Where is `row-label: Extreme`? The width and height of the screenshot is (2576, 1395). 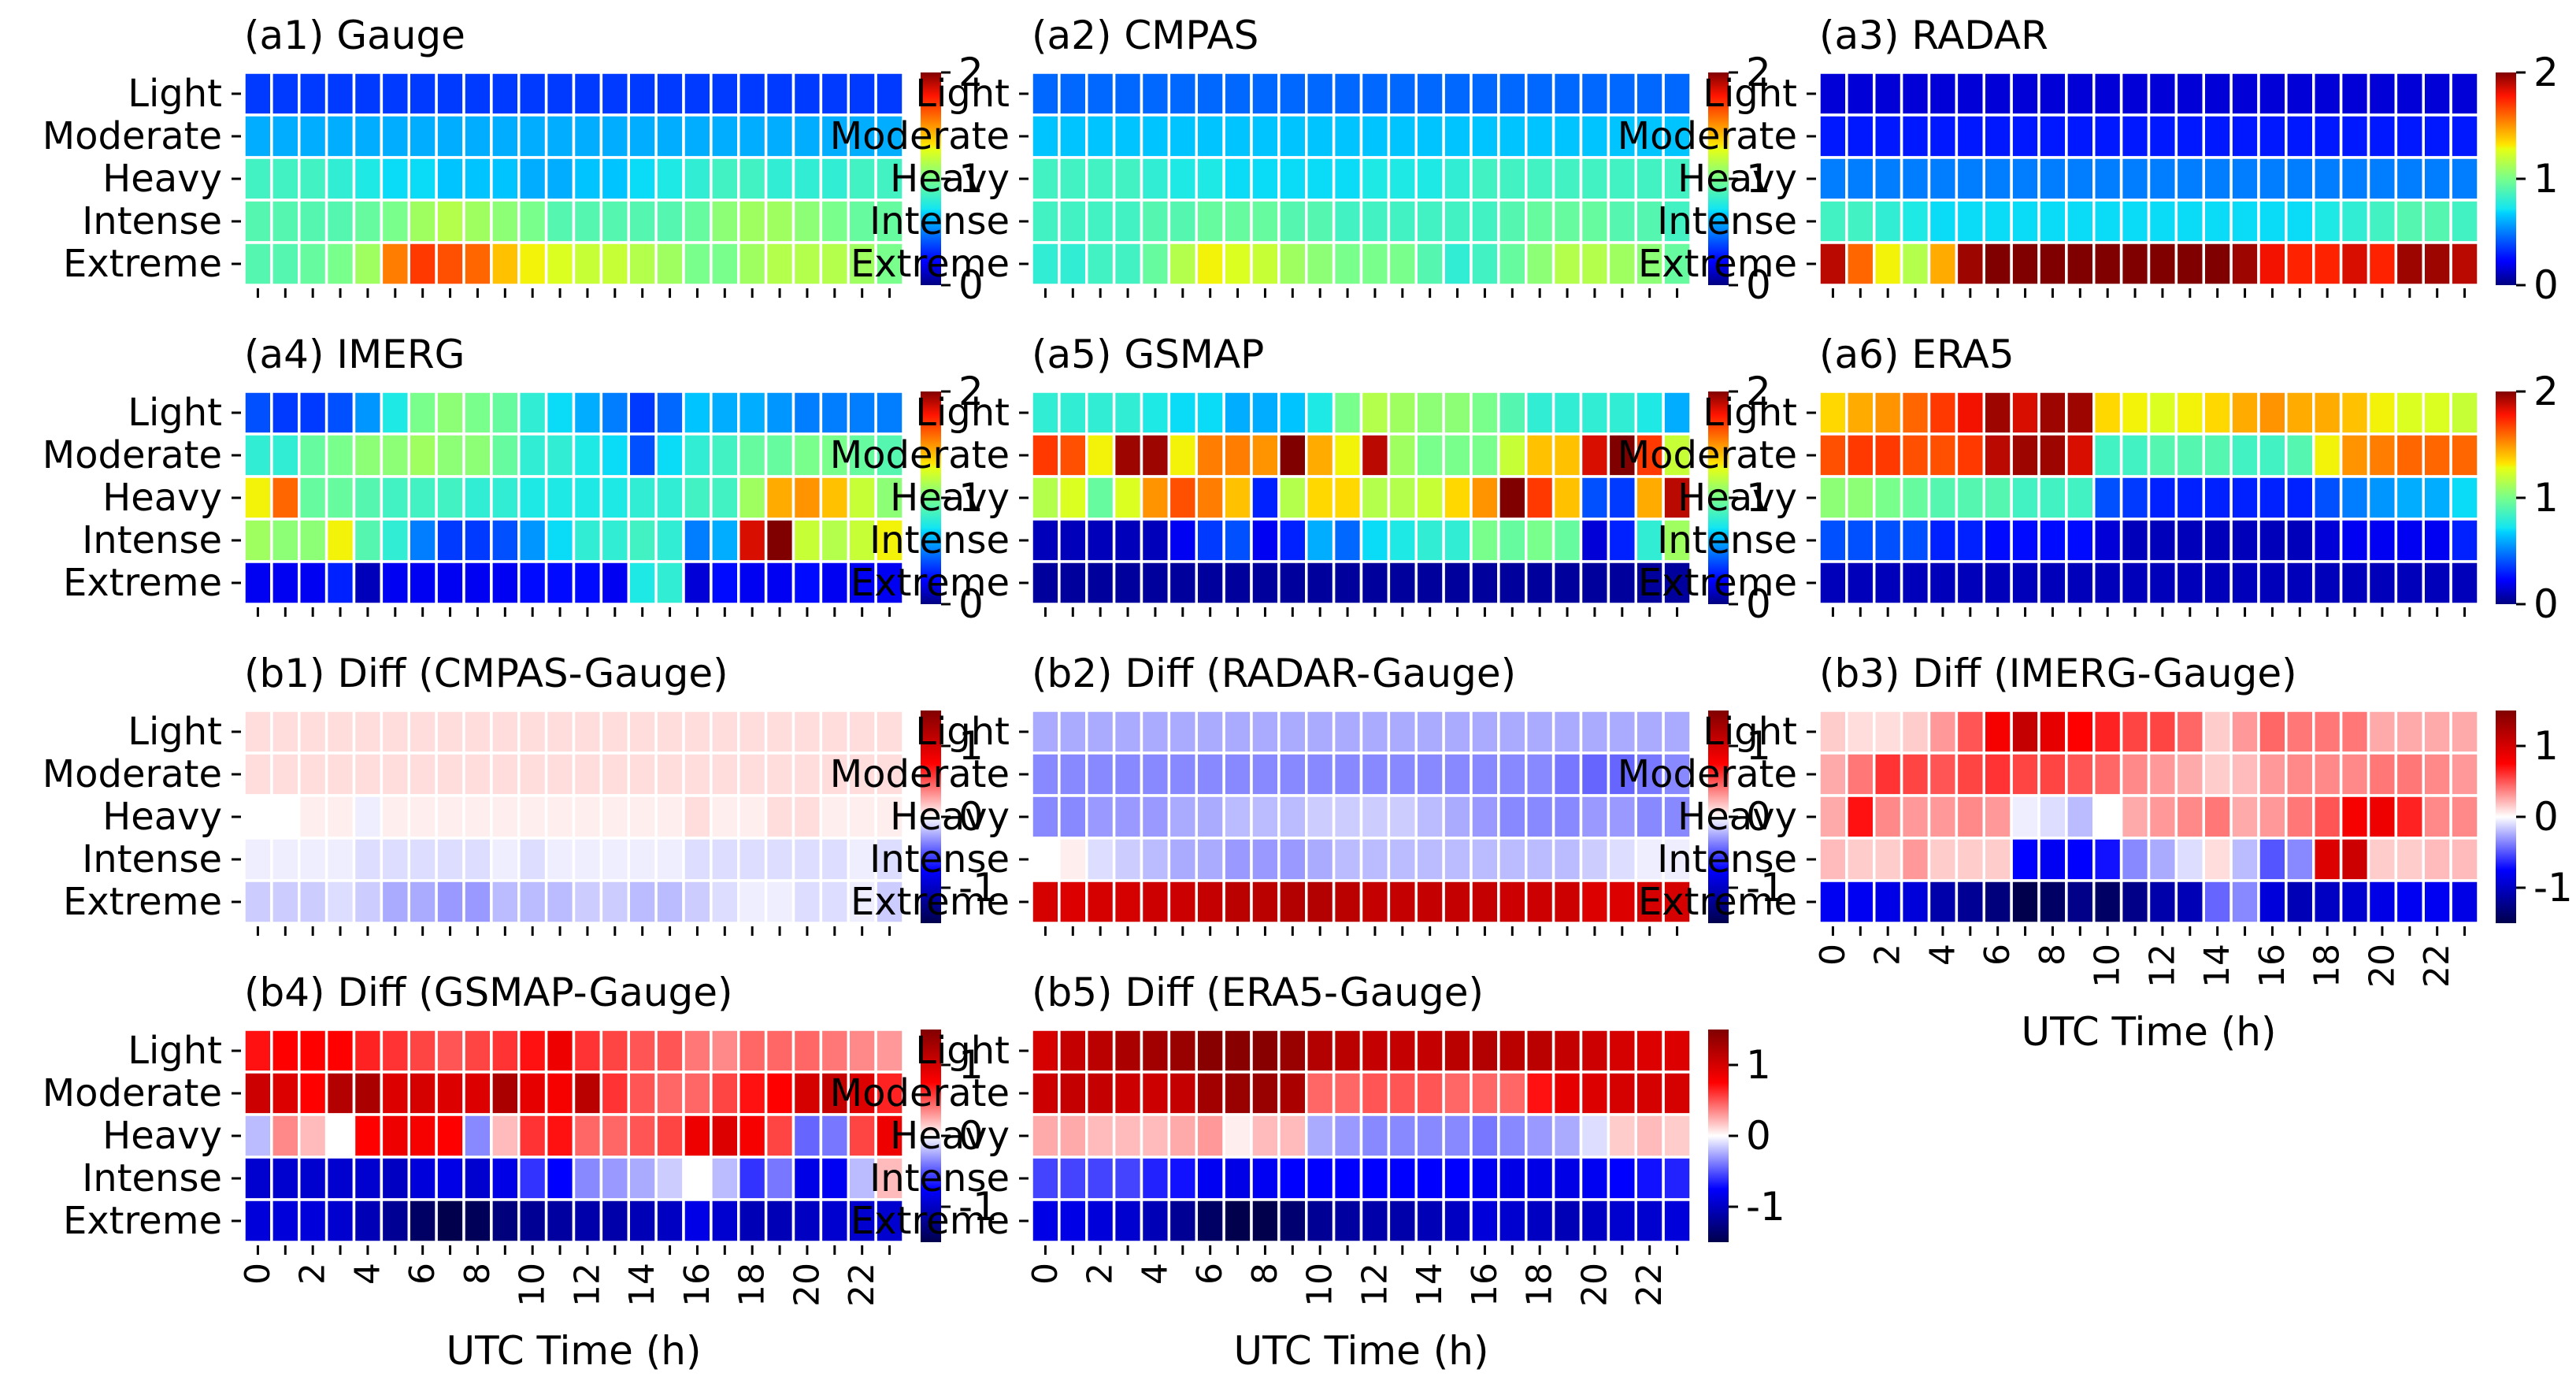 row-label: Extreme is located at coordinates (142, 583).